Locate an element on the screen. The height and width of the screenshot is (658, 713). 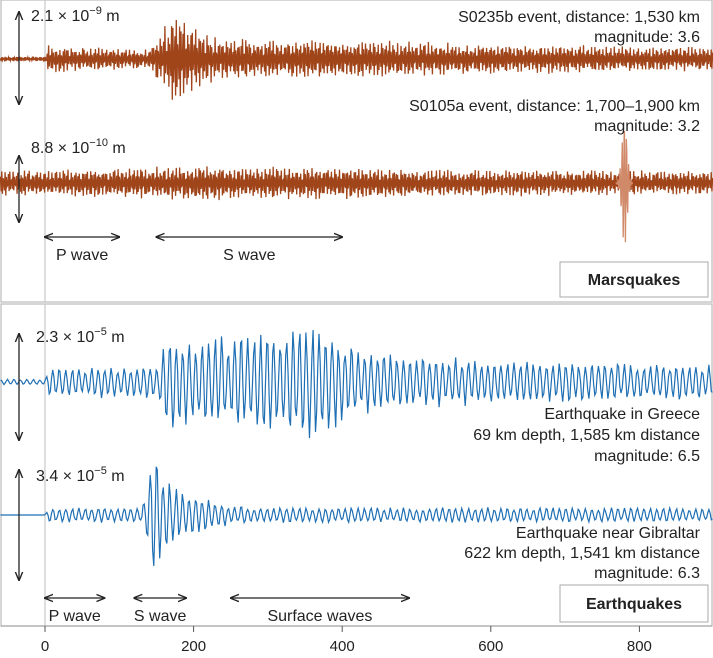
marsquakes-label-box is located at coordinates (634, 279).